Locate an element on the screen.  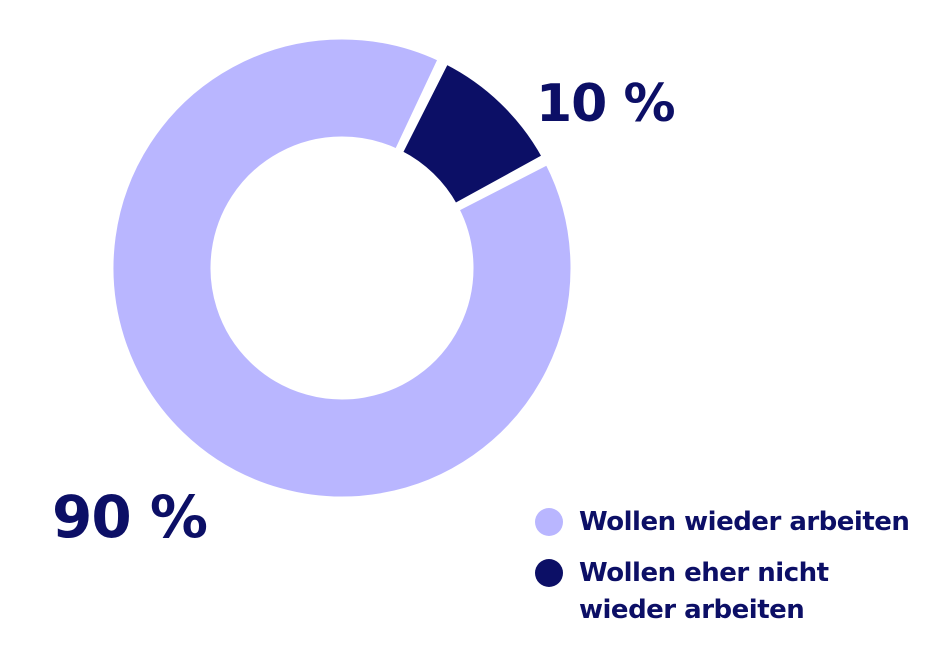
legend-label-line: Wollen eher nicht is located at coordinates (704, 573).